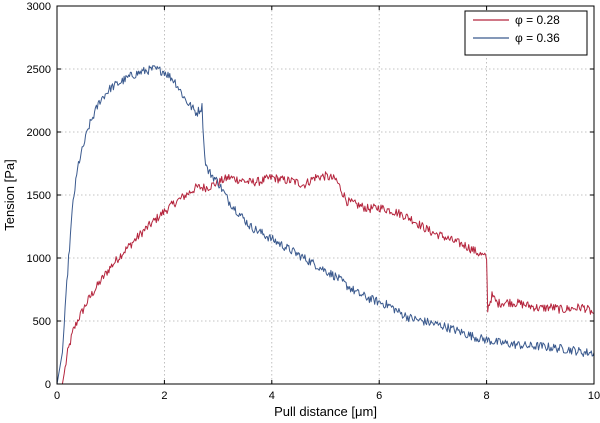 This screenshot has width=600, height=423. What do you see at coordinates (164, 396) in the screenshot?
I see `x-tick-label: 2` at bounding box center [164, 396].